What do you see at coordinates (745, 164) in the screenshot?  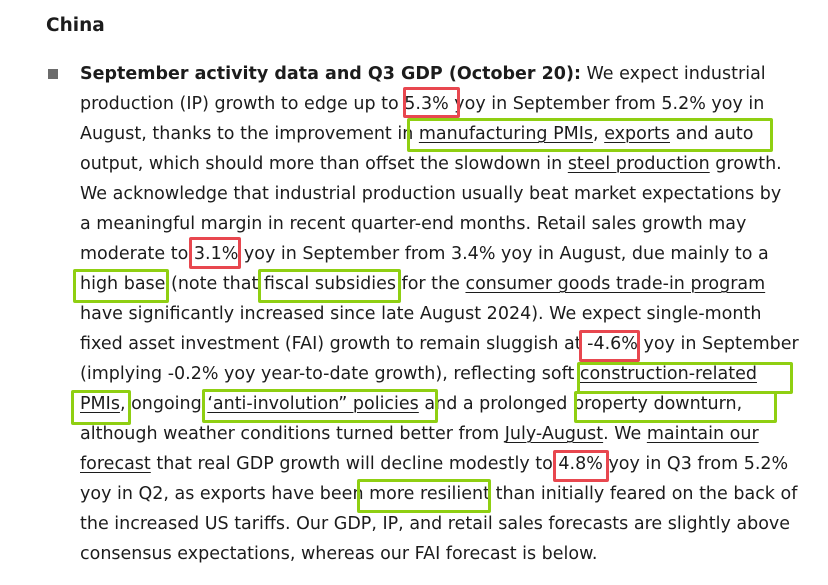 I see `text: growth.` at bounding box center [745, 164].